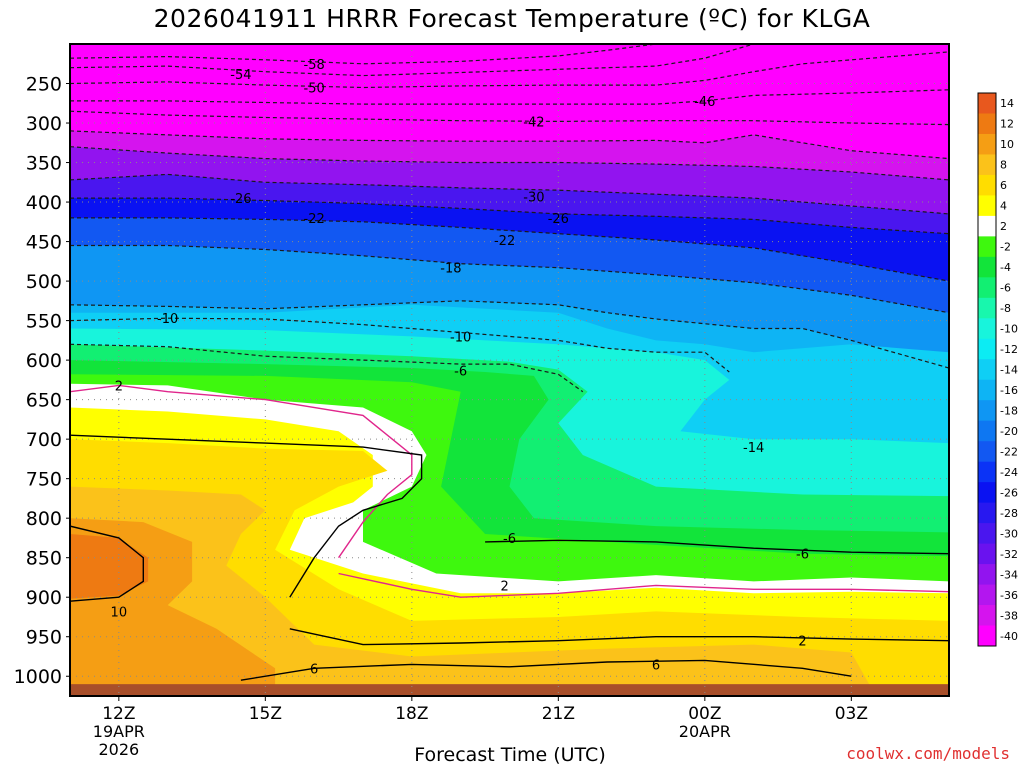 This screenshot has width=1024, height=768. What do you see at coordinates (1007, 144) in the screenshot?
I see `colorbar-label: 10` at bounding box center [1007, 144].